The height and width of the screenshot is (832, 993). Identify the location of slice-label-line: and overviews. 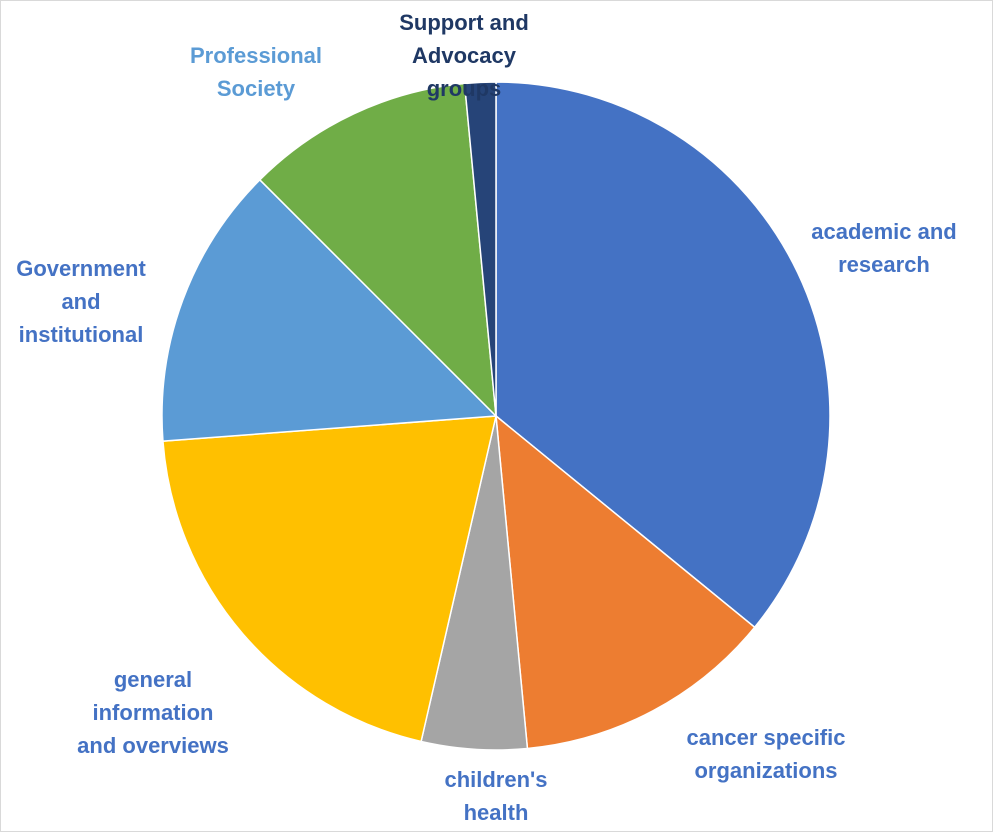
(153, 745).